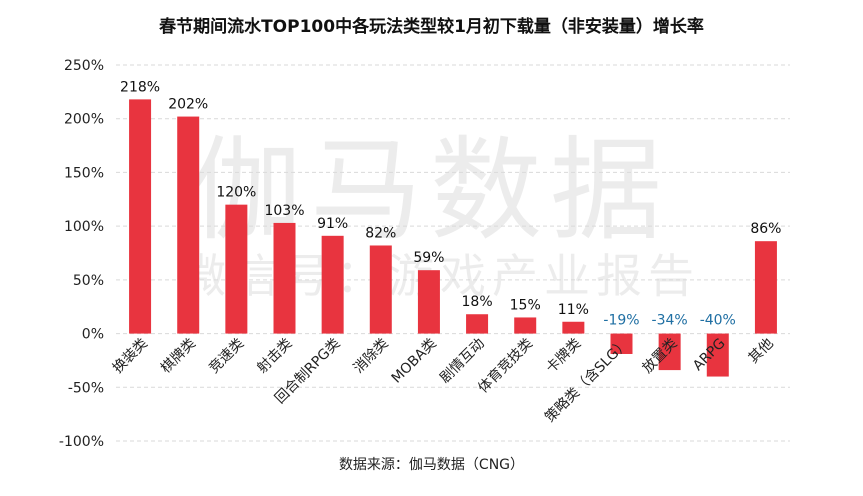 This screenshot has height=496, width=863. I want to click on data-label: 218%, so click(140, 87).